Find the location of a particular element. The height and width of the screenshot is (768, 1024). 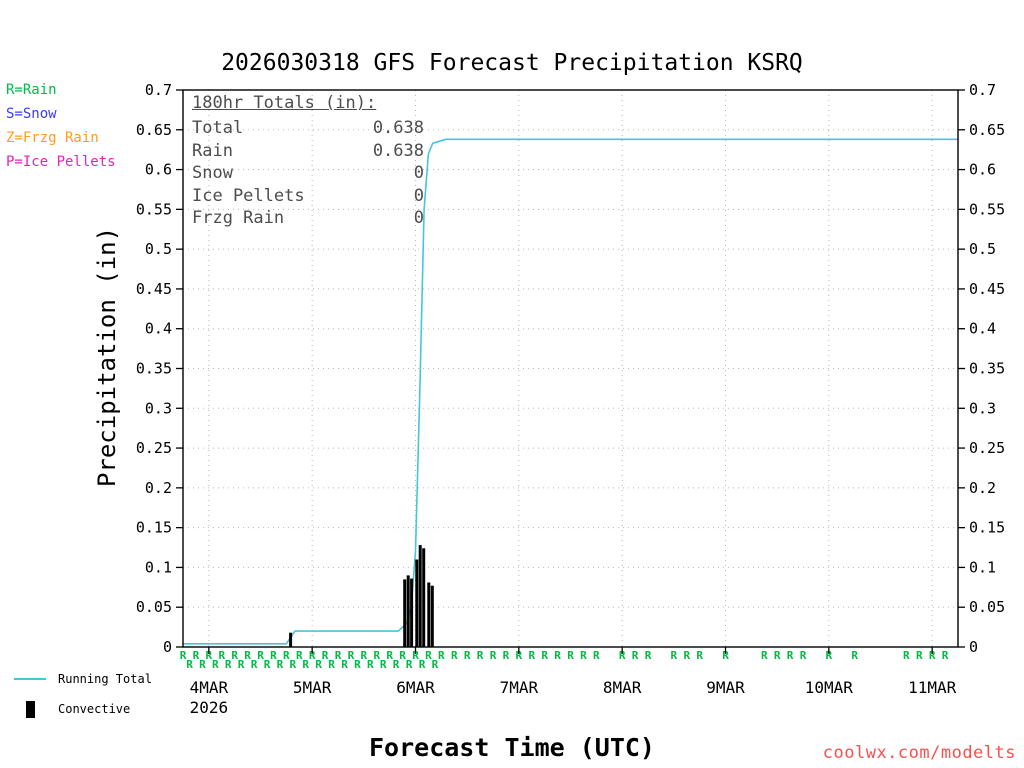

totals-label: Ice Pellets is located at coordinates (248, 195).